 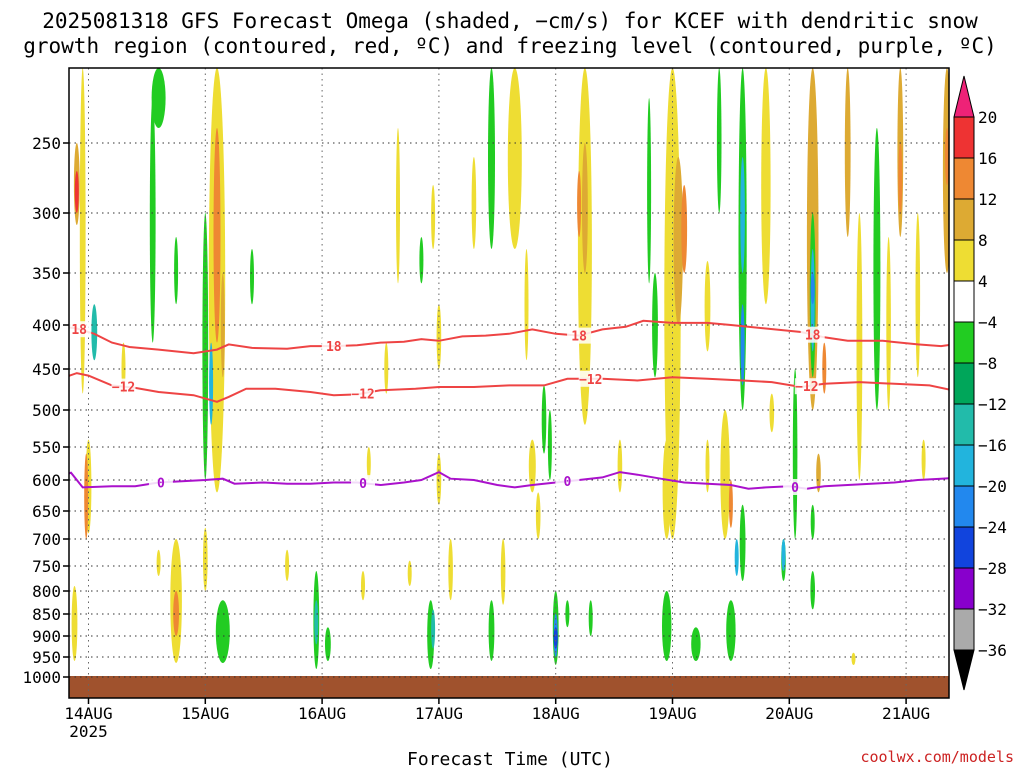 I want to click on contour-label-0-0: 18, so click(x=79, y=330).